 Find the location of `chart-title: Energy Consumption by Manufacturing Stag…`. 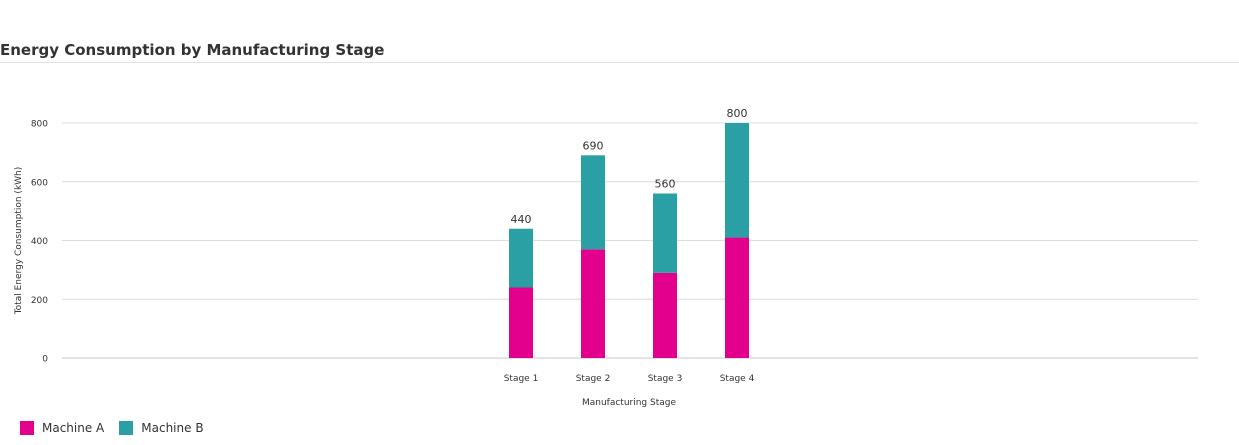

chart-title: Energy Consumption by Manufacturing Stag… is located at coordinates (192, 50).